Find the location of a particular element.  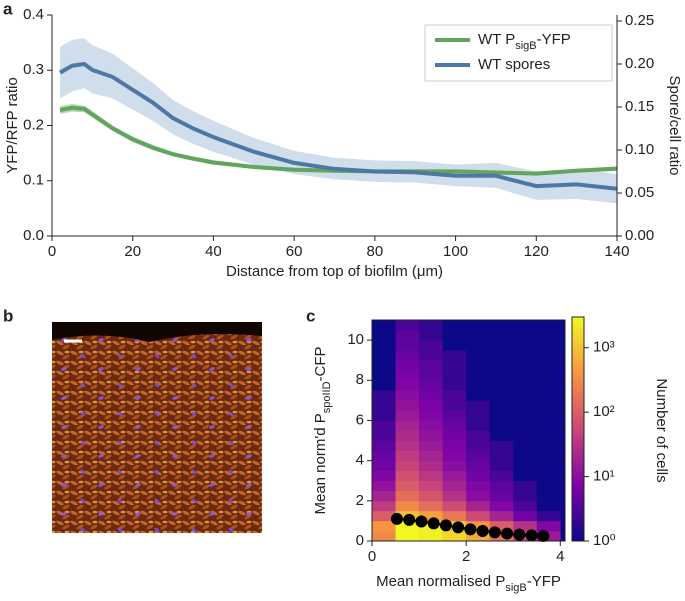

x-tick-label: 80 is located at coordinates (375, 251).